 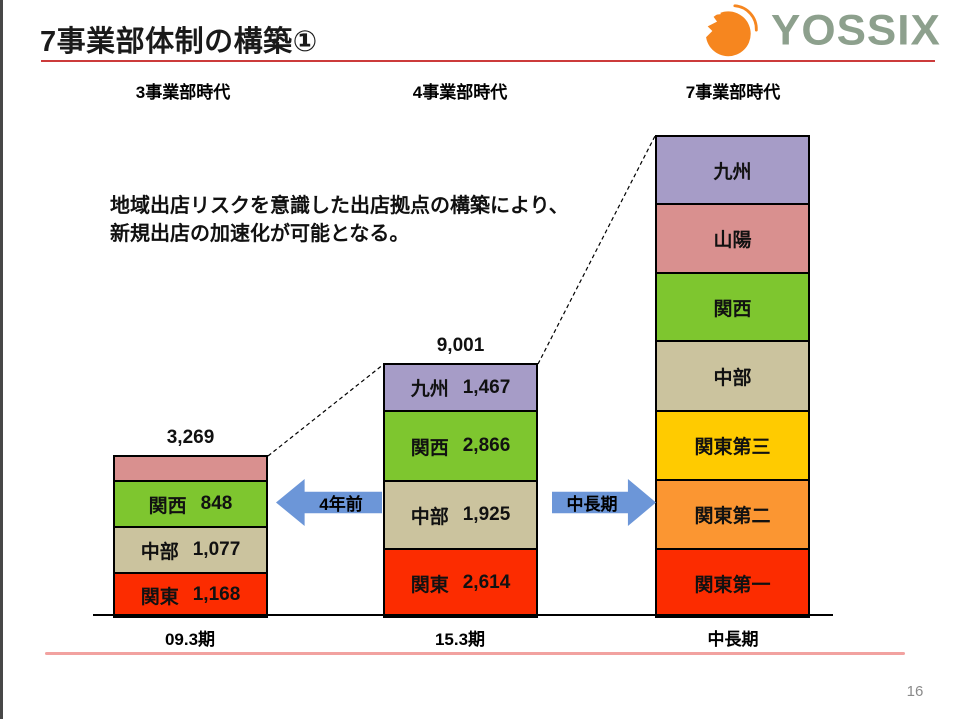 I want to click on category-label: 09.3期, so click(x=190, y=639).